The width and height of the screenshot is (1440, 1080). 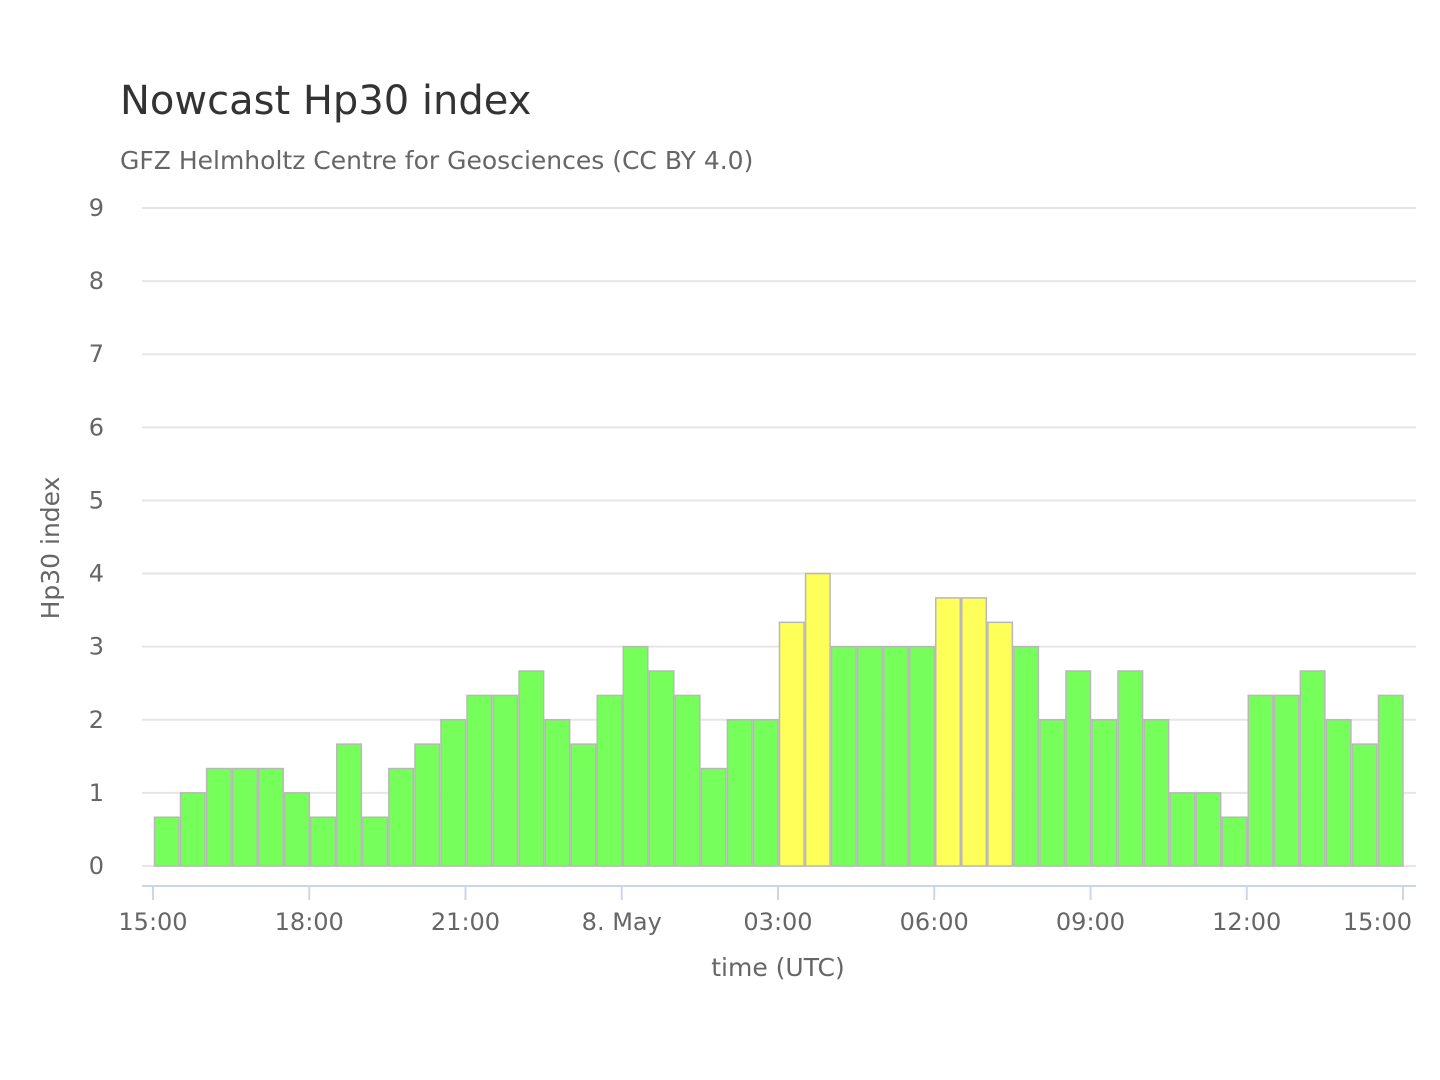 What do you see at coordinates (326, 101) in the screenshot?
I see `chart-title: Nowcast Hp30 index` at bounding box center [326, 101].